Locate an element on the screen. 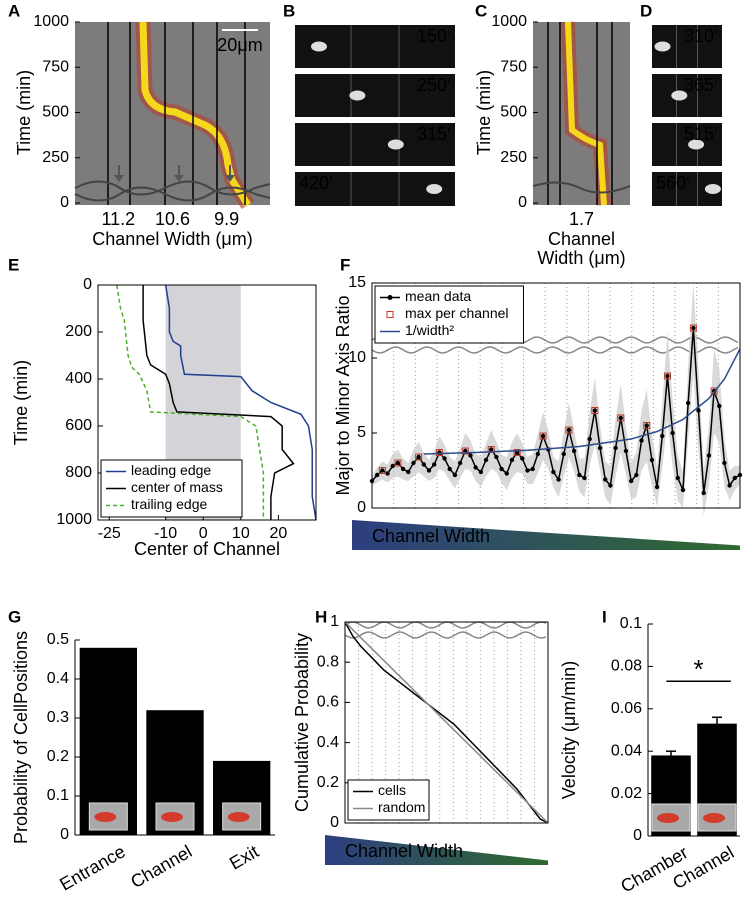  legend-label: random is located at coordinates (401, 807).